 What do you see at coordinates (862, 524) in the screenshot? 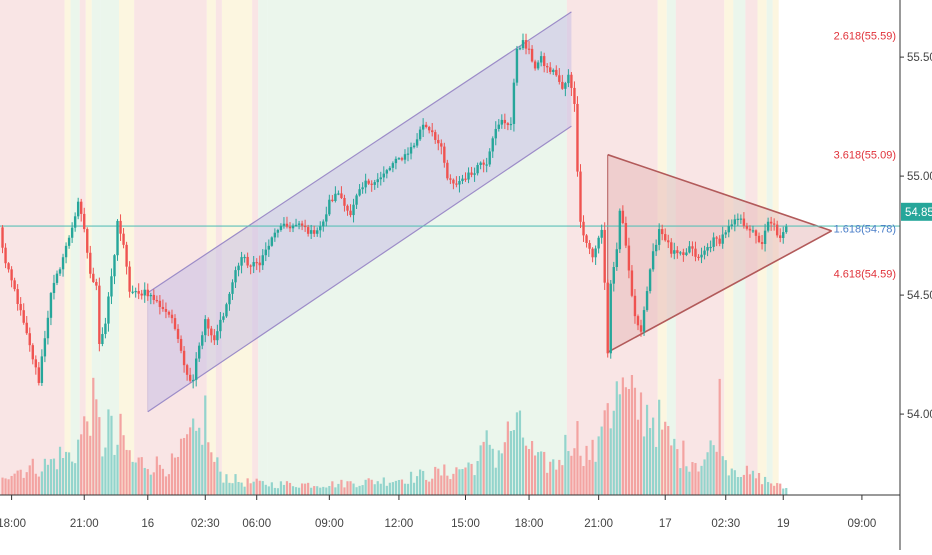
I see `x-tick-label: 09:00` at bounding box center [862, 524].